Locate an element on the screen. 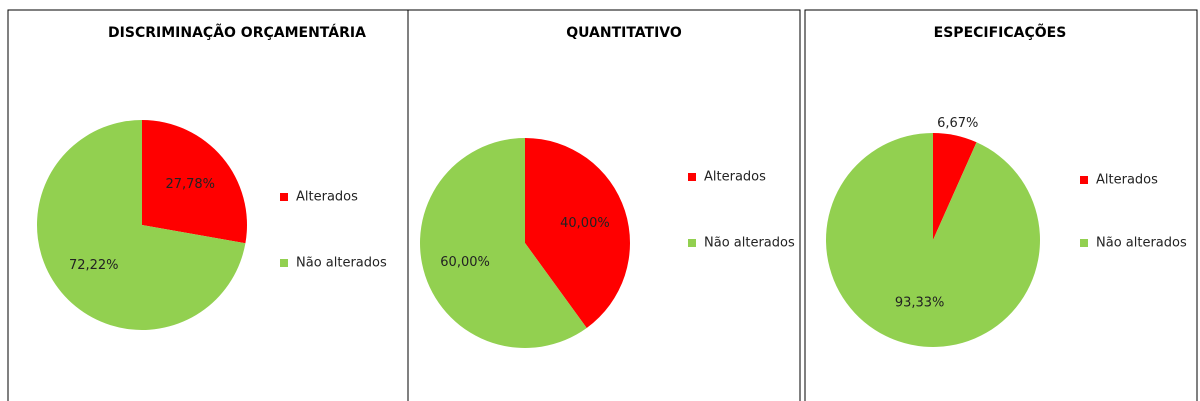 This screenshot has height=401, width=1200. data-label: 60,00% is located at coordinates (465, 262).